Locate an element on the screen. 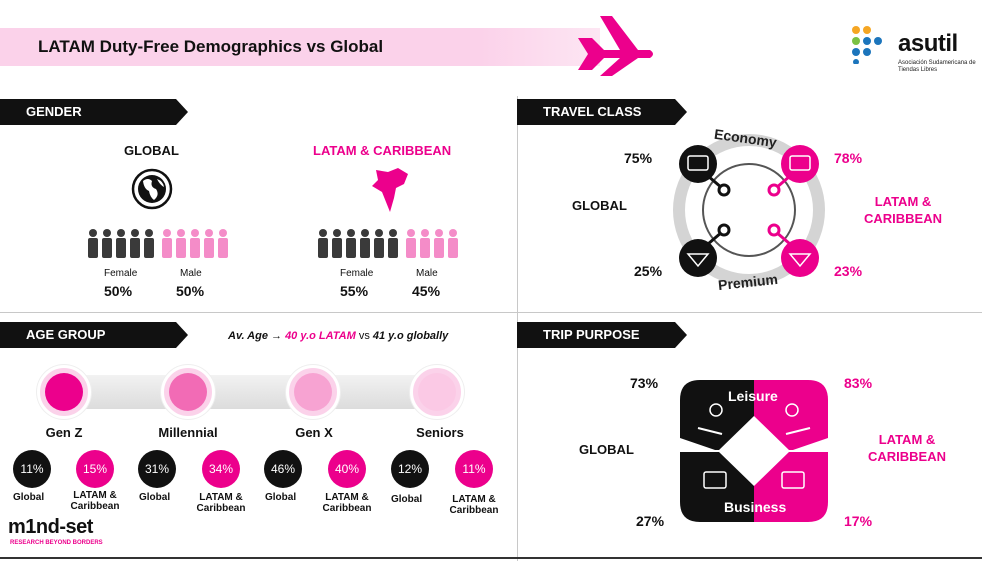  gen-z-latam-label-1: LATAM & is located at coordinates (95, 495).